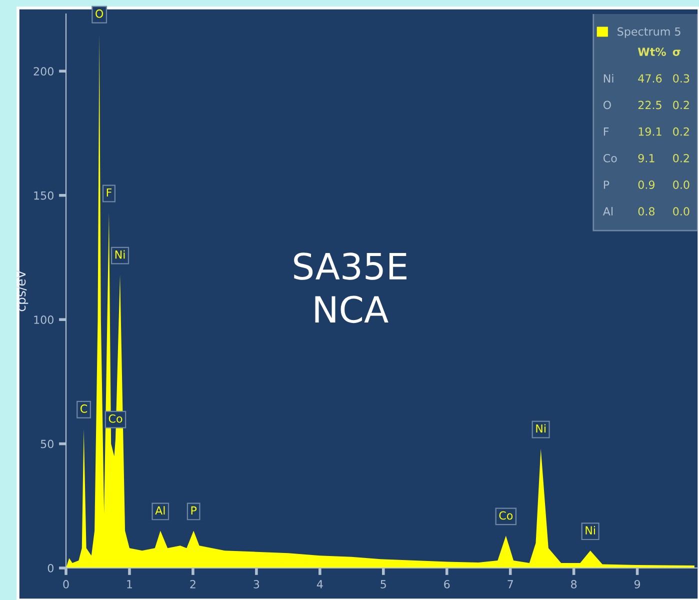 Image resolution: width=699 pixels, height=600 pixels. I want to click on text: P 0.9 0.0, so click(647, 184).